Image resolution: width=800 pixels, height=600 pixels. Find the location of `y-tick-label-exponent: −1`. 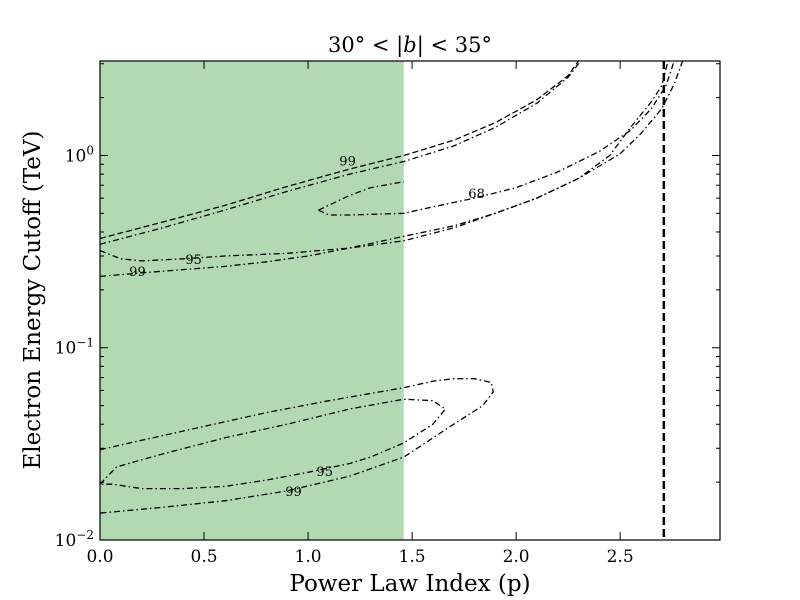

y-tick-label-exponent: −1 is located at coordinates (85, 343).